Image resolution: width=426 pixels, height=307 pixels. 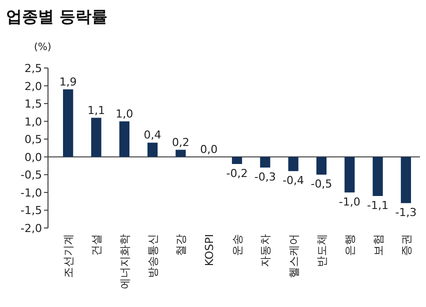 What do you see at coordinates (209, 250) in the screenshot?
I see `x-tick-label: KOSPI` at bounding box center [209, 250].